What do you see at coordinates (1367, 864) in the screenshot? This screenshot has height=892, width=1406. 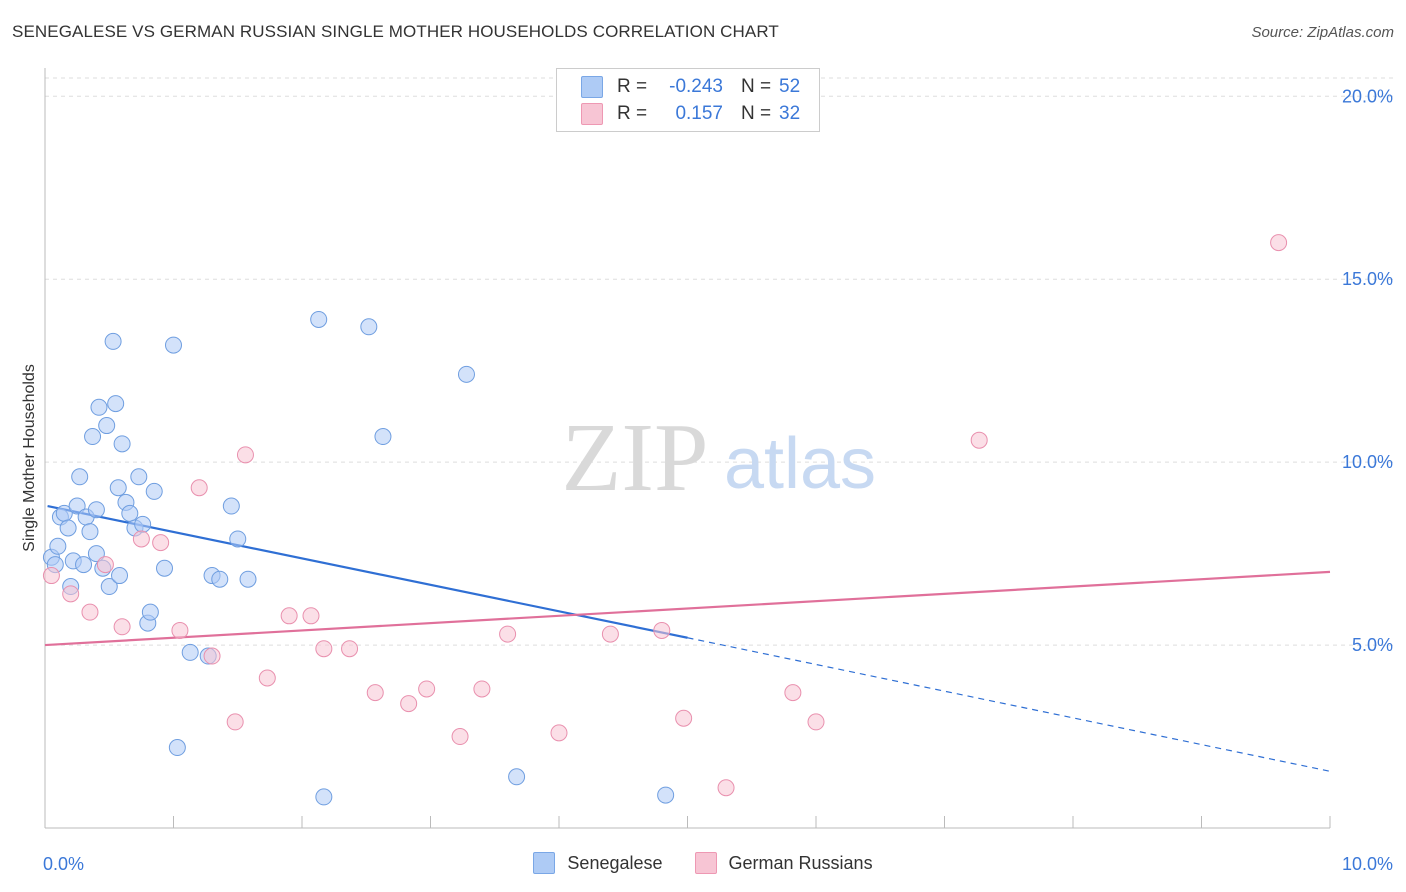 I see `x-tick-label: 10.0%` at bounding box center [1367, 864].